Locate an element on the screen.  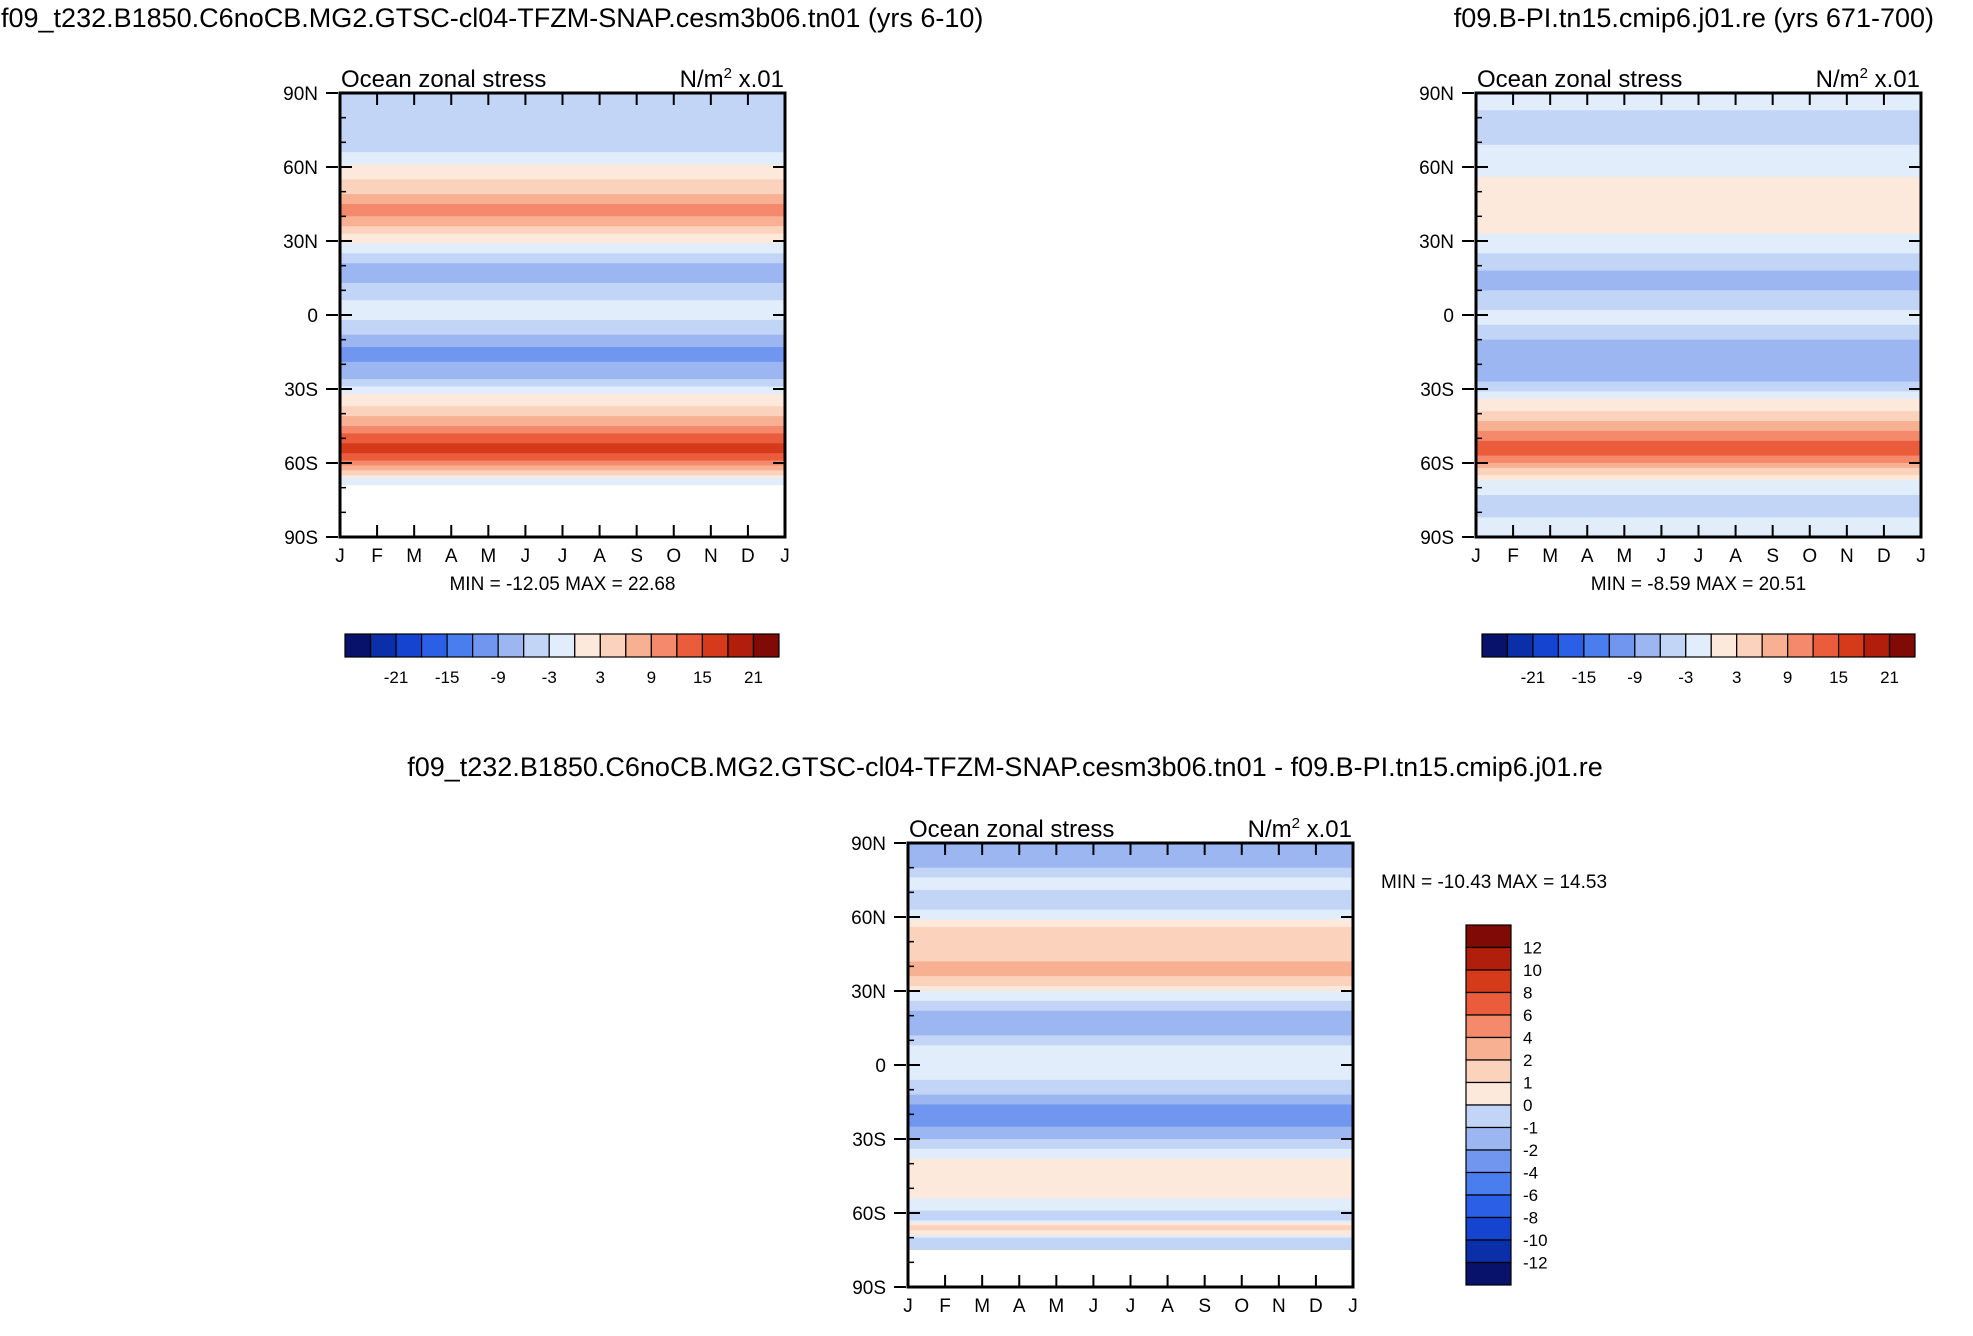
x-tick-label: M is located at coordinates (414, 556).